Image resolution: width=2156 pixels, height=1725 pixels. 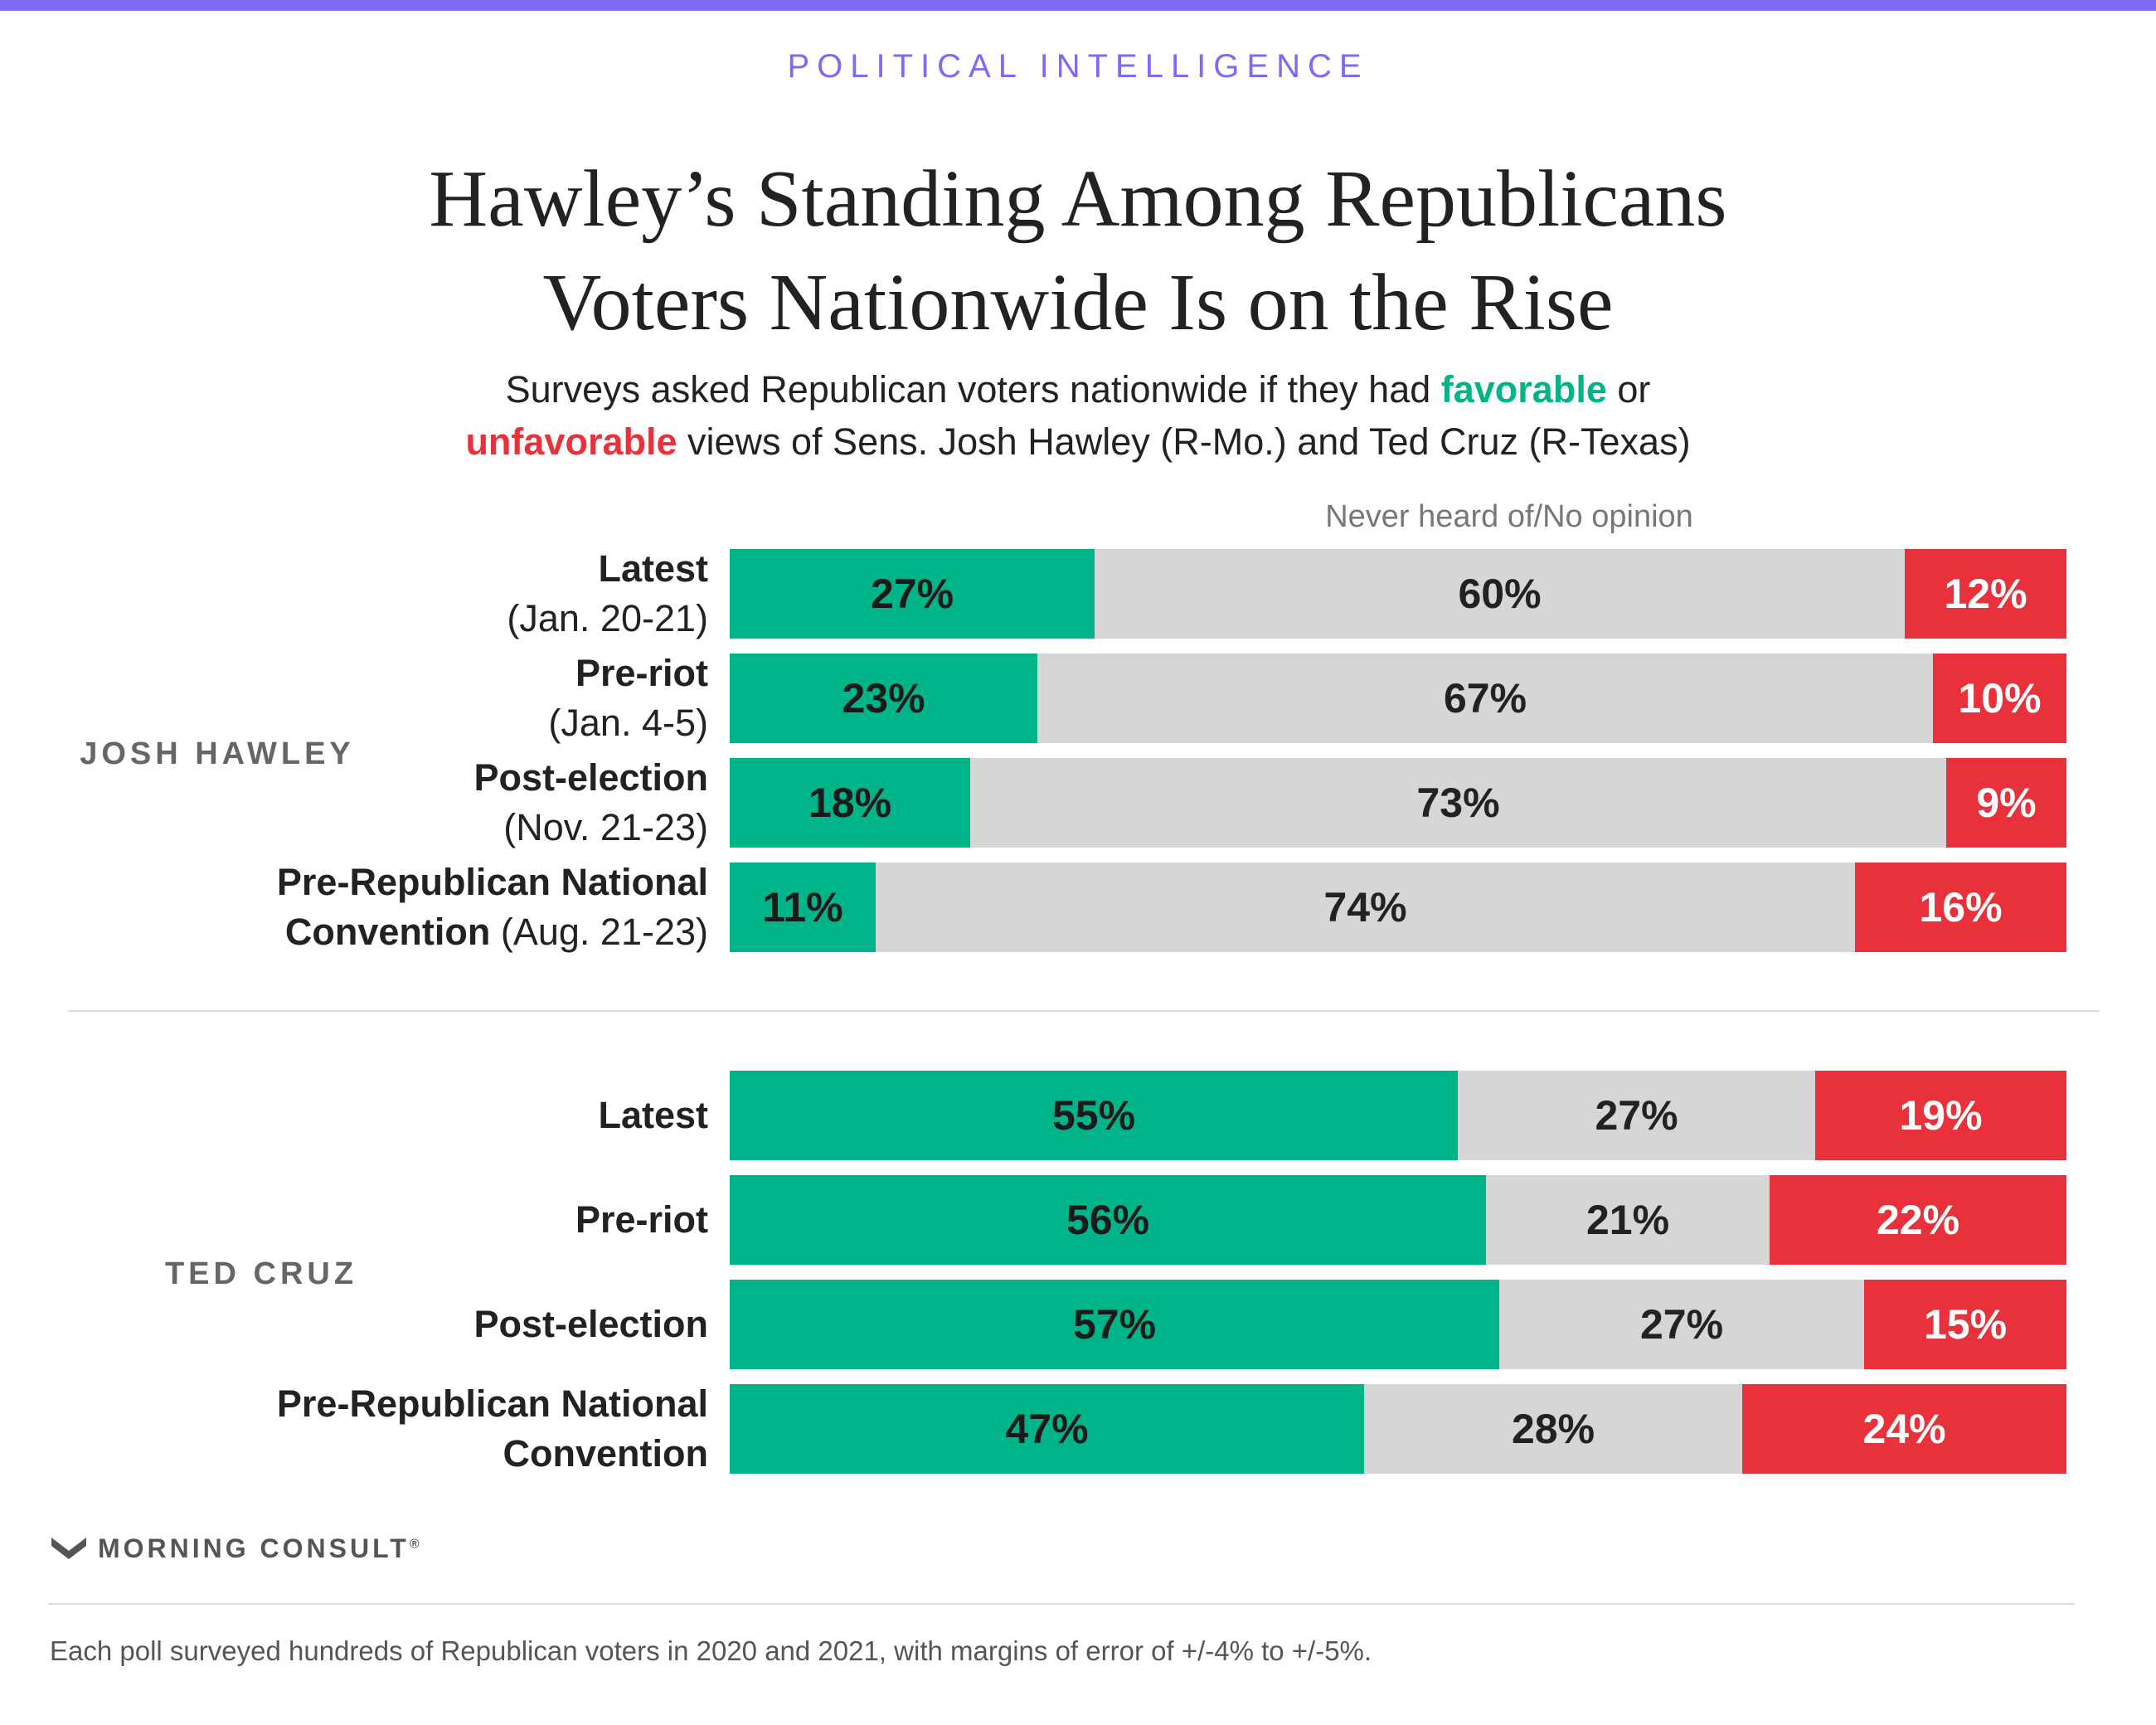 I want to click on row-label: Latest, so click(x=428, y=1116).